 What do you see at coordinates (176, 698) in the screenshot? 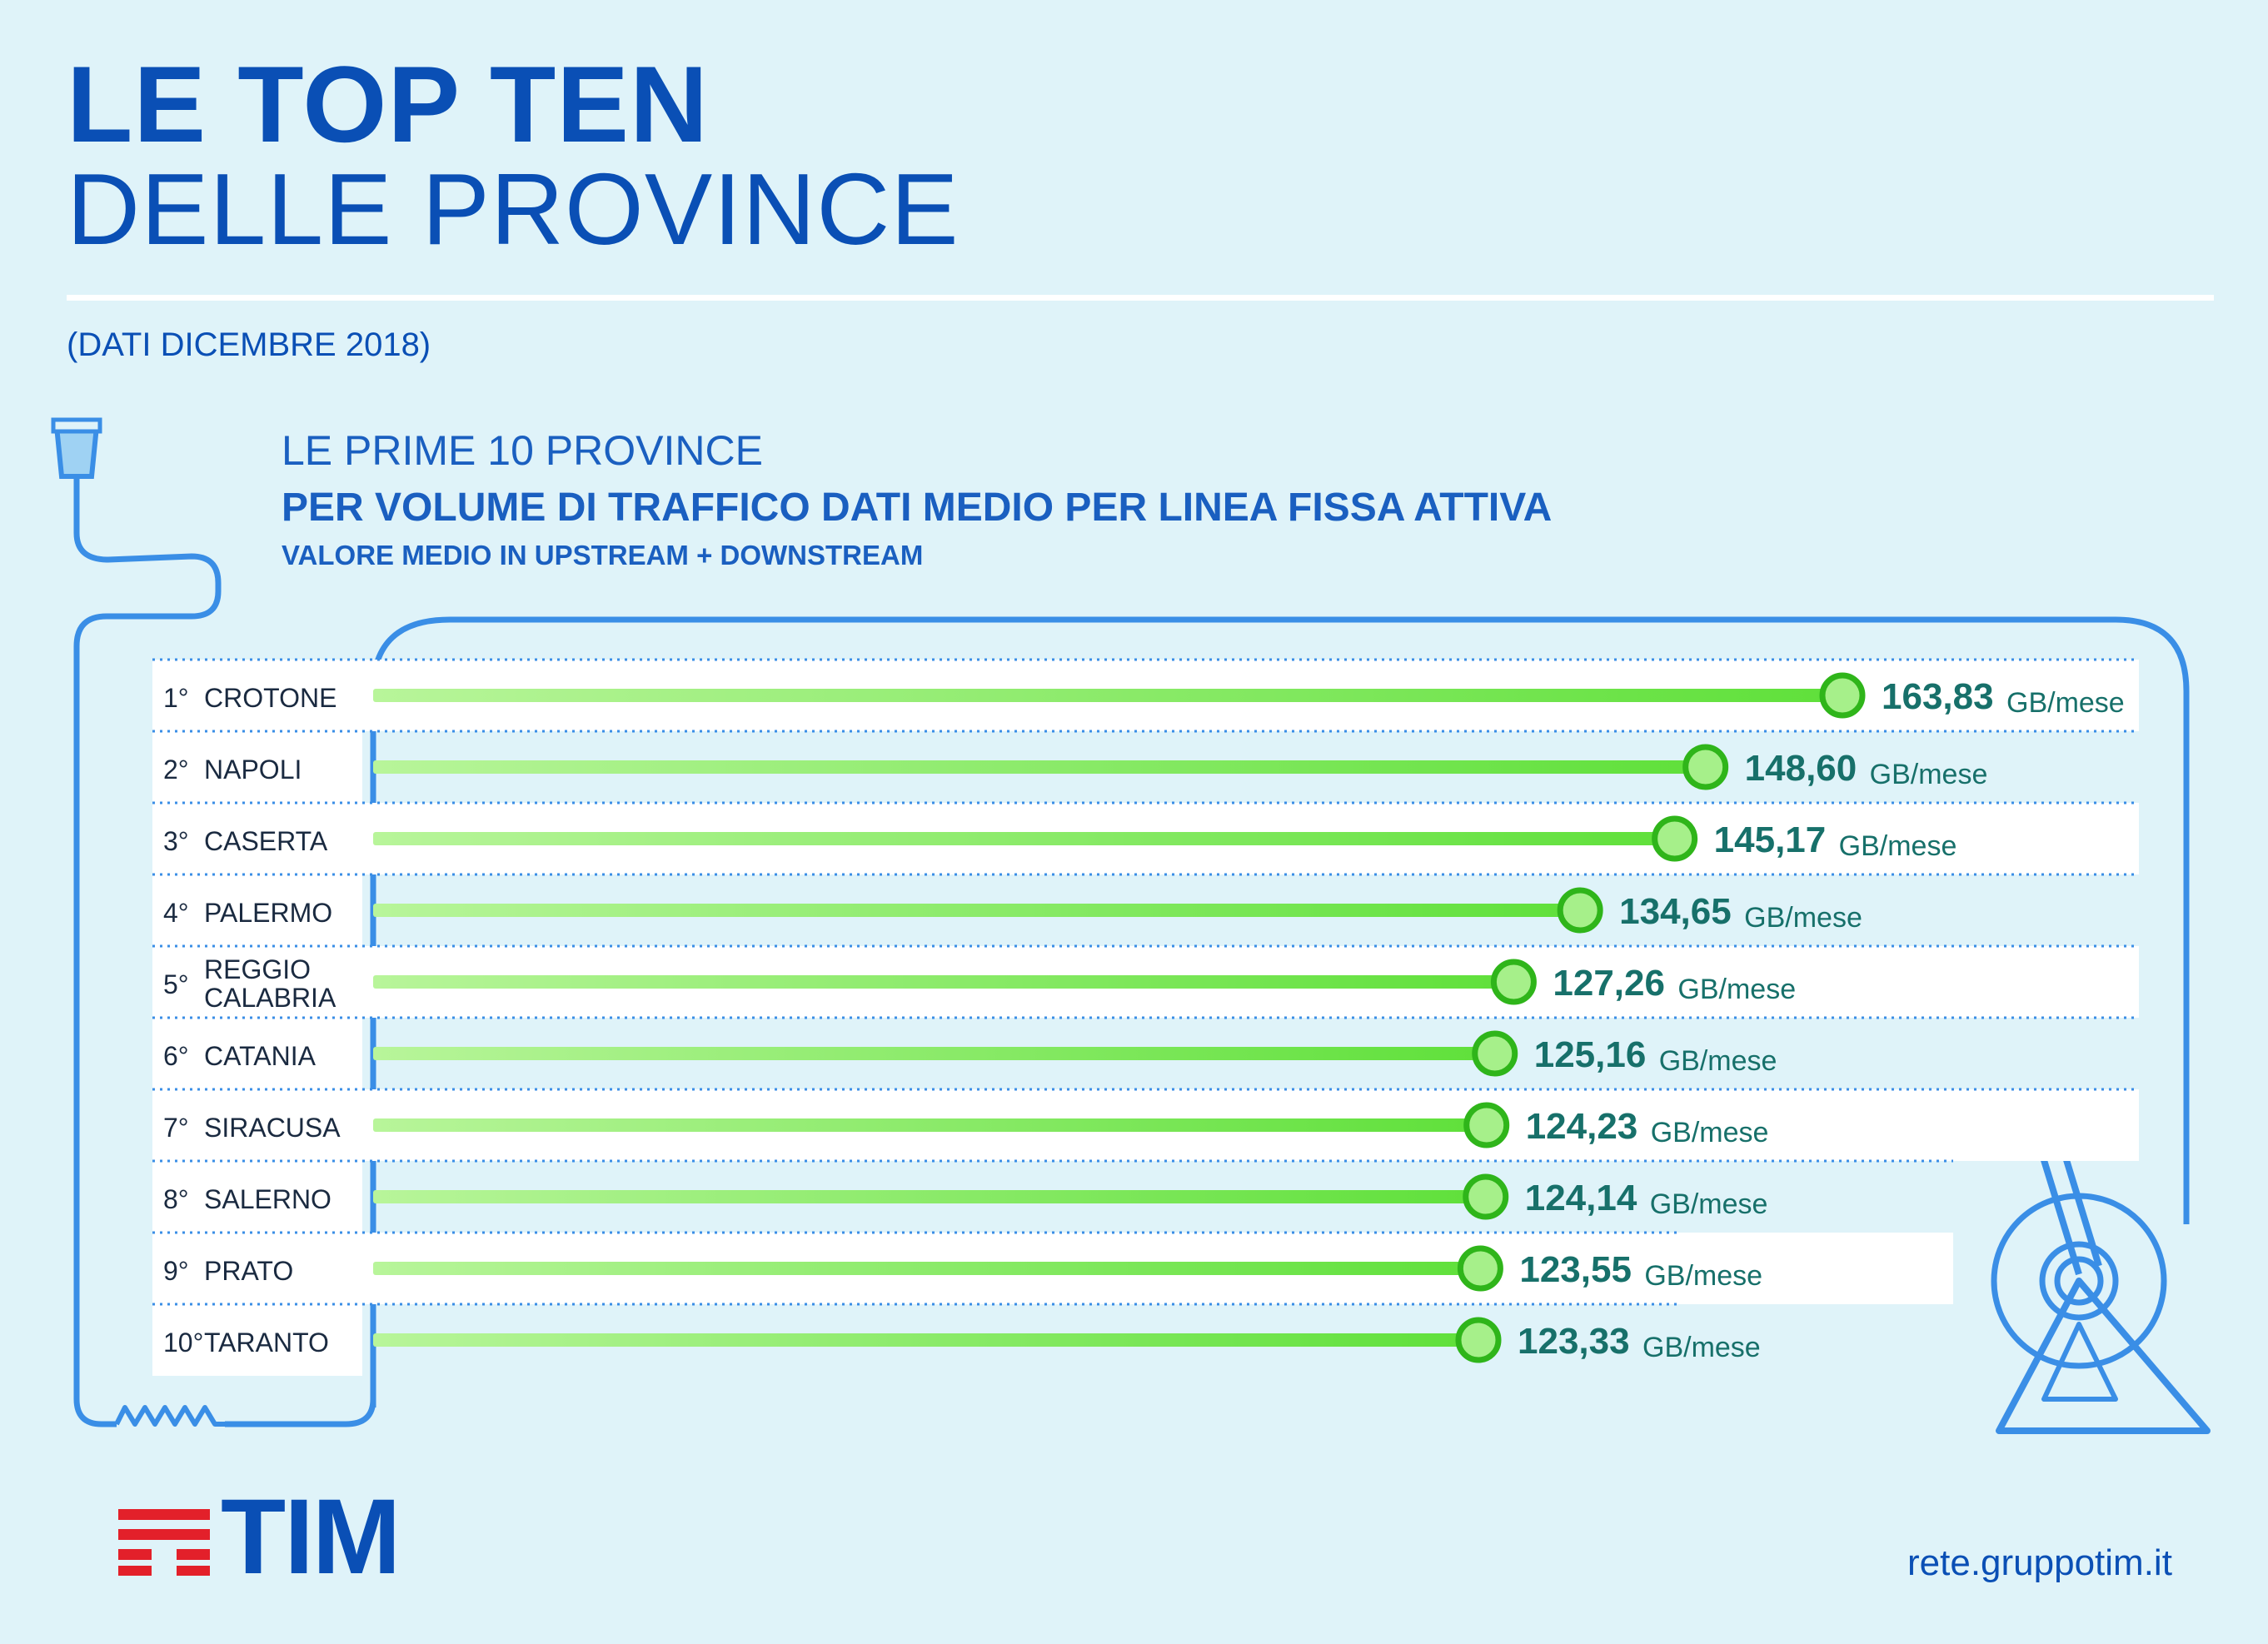
I see `row-rank: 1°` at bounding box center [176, 698].